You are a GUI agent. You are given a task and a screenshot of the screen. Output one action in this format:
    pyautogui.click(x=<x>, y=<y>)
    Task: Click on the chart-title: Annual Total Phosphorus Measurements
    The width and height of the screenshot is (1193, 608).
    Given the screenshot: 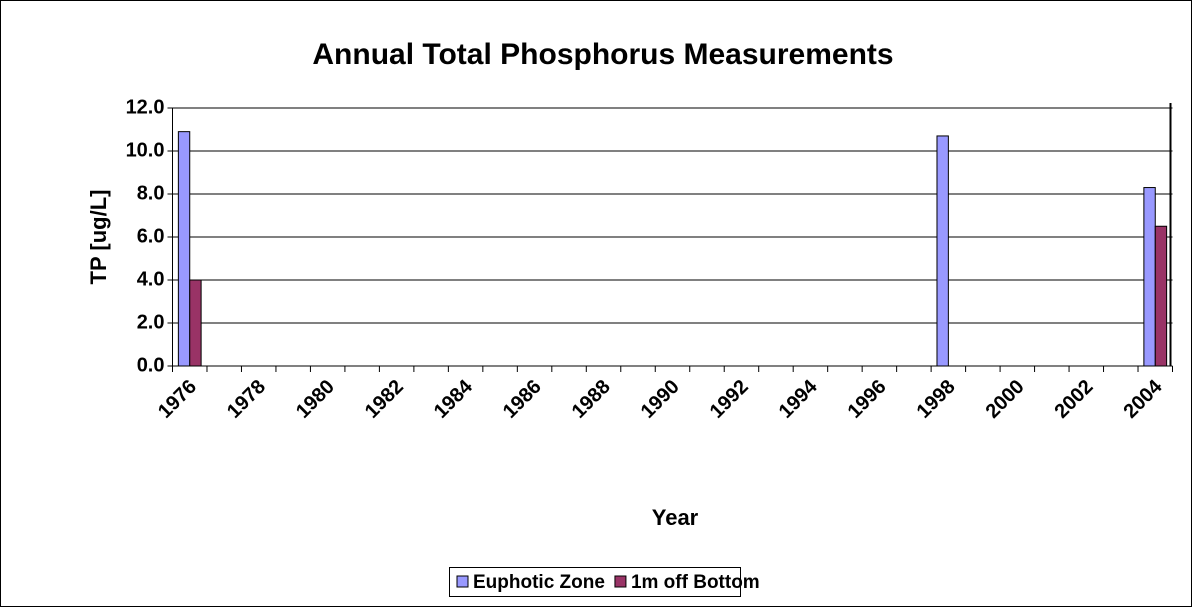 What is the action you would take?
    pyautogui.click(x=602, y=54)
    